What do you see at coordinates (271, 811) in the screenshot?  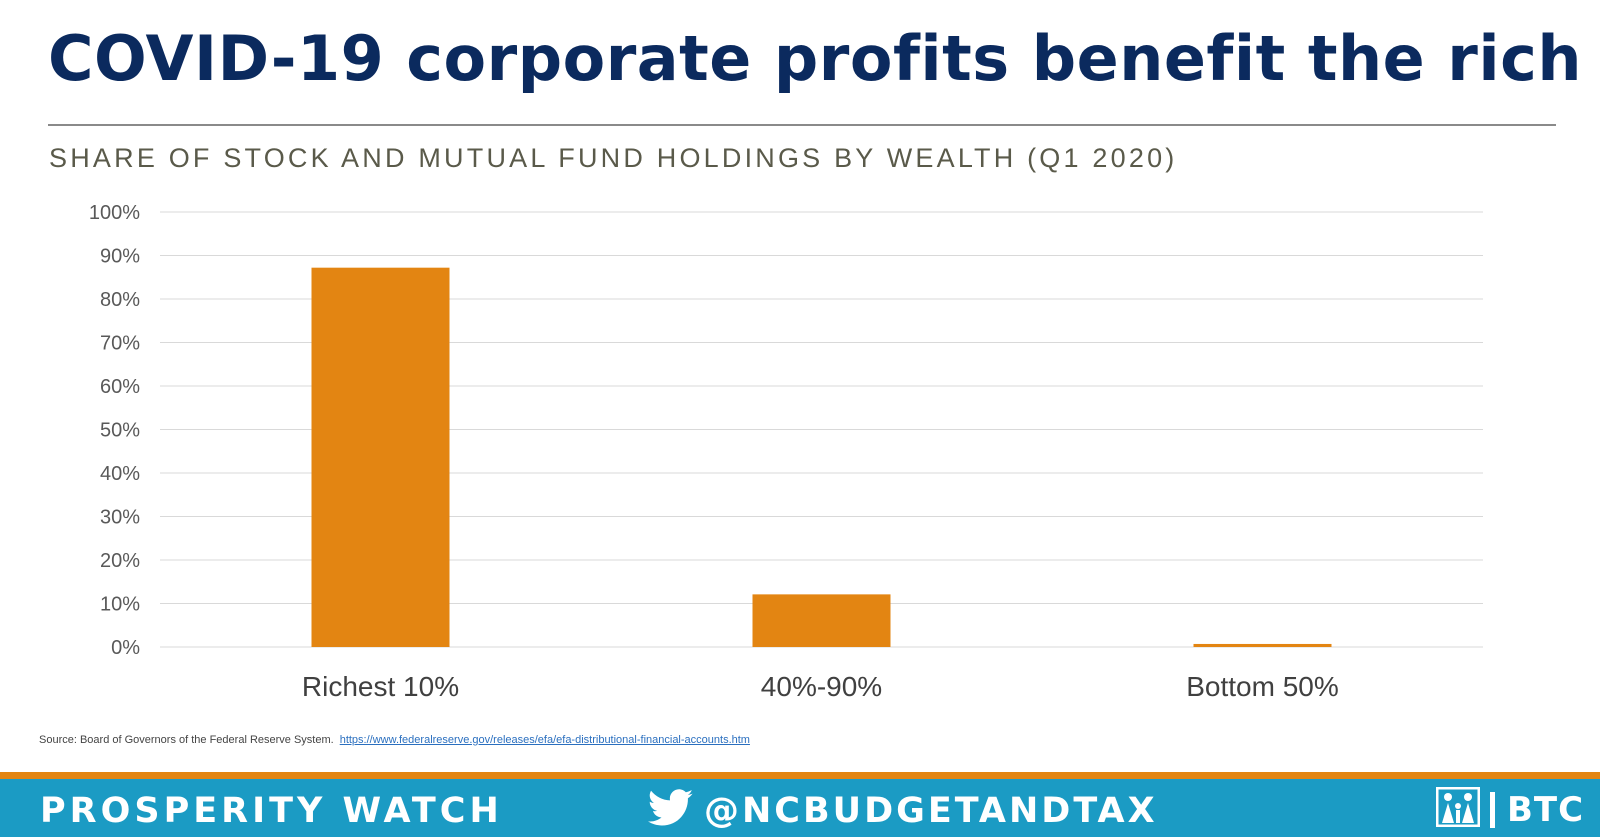 I see `footer-prosperity-watch: PROSPERITY WATCH` at bounding box center [271, 811].